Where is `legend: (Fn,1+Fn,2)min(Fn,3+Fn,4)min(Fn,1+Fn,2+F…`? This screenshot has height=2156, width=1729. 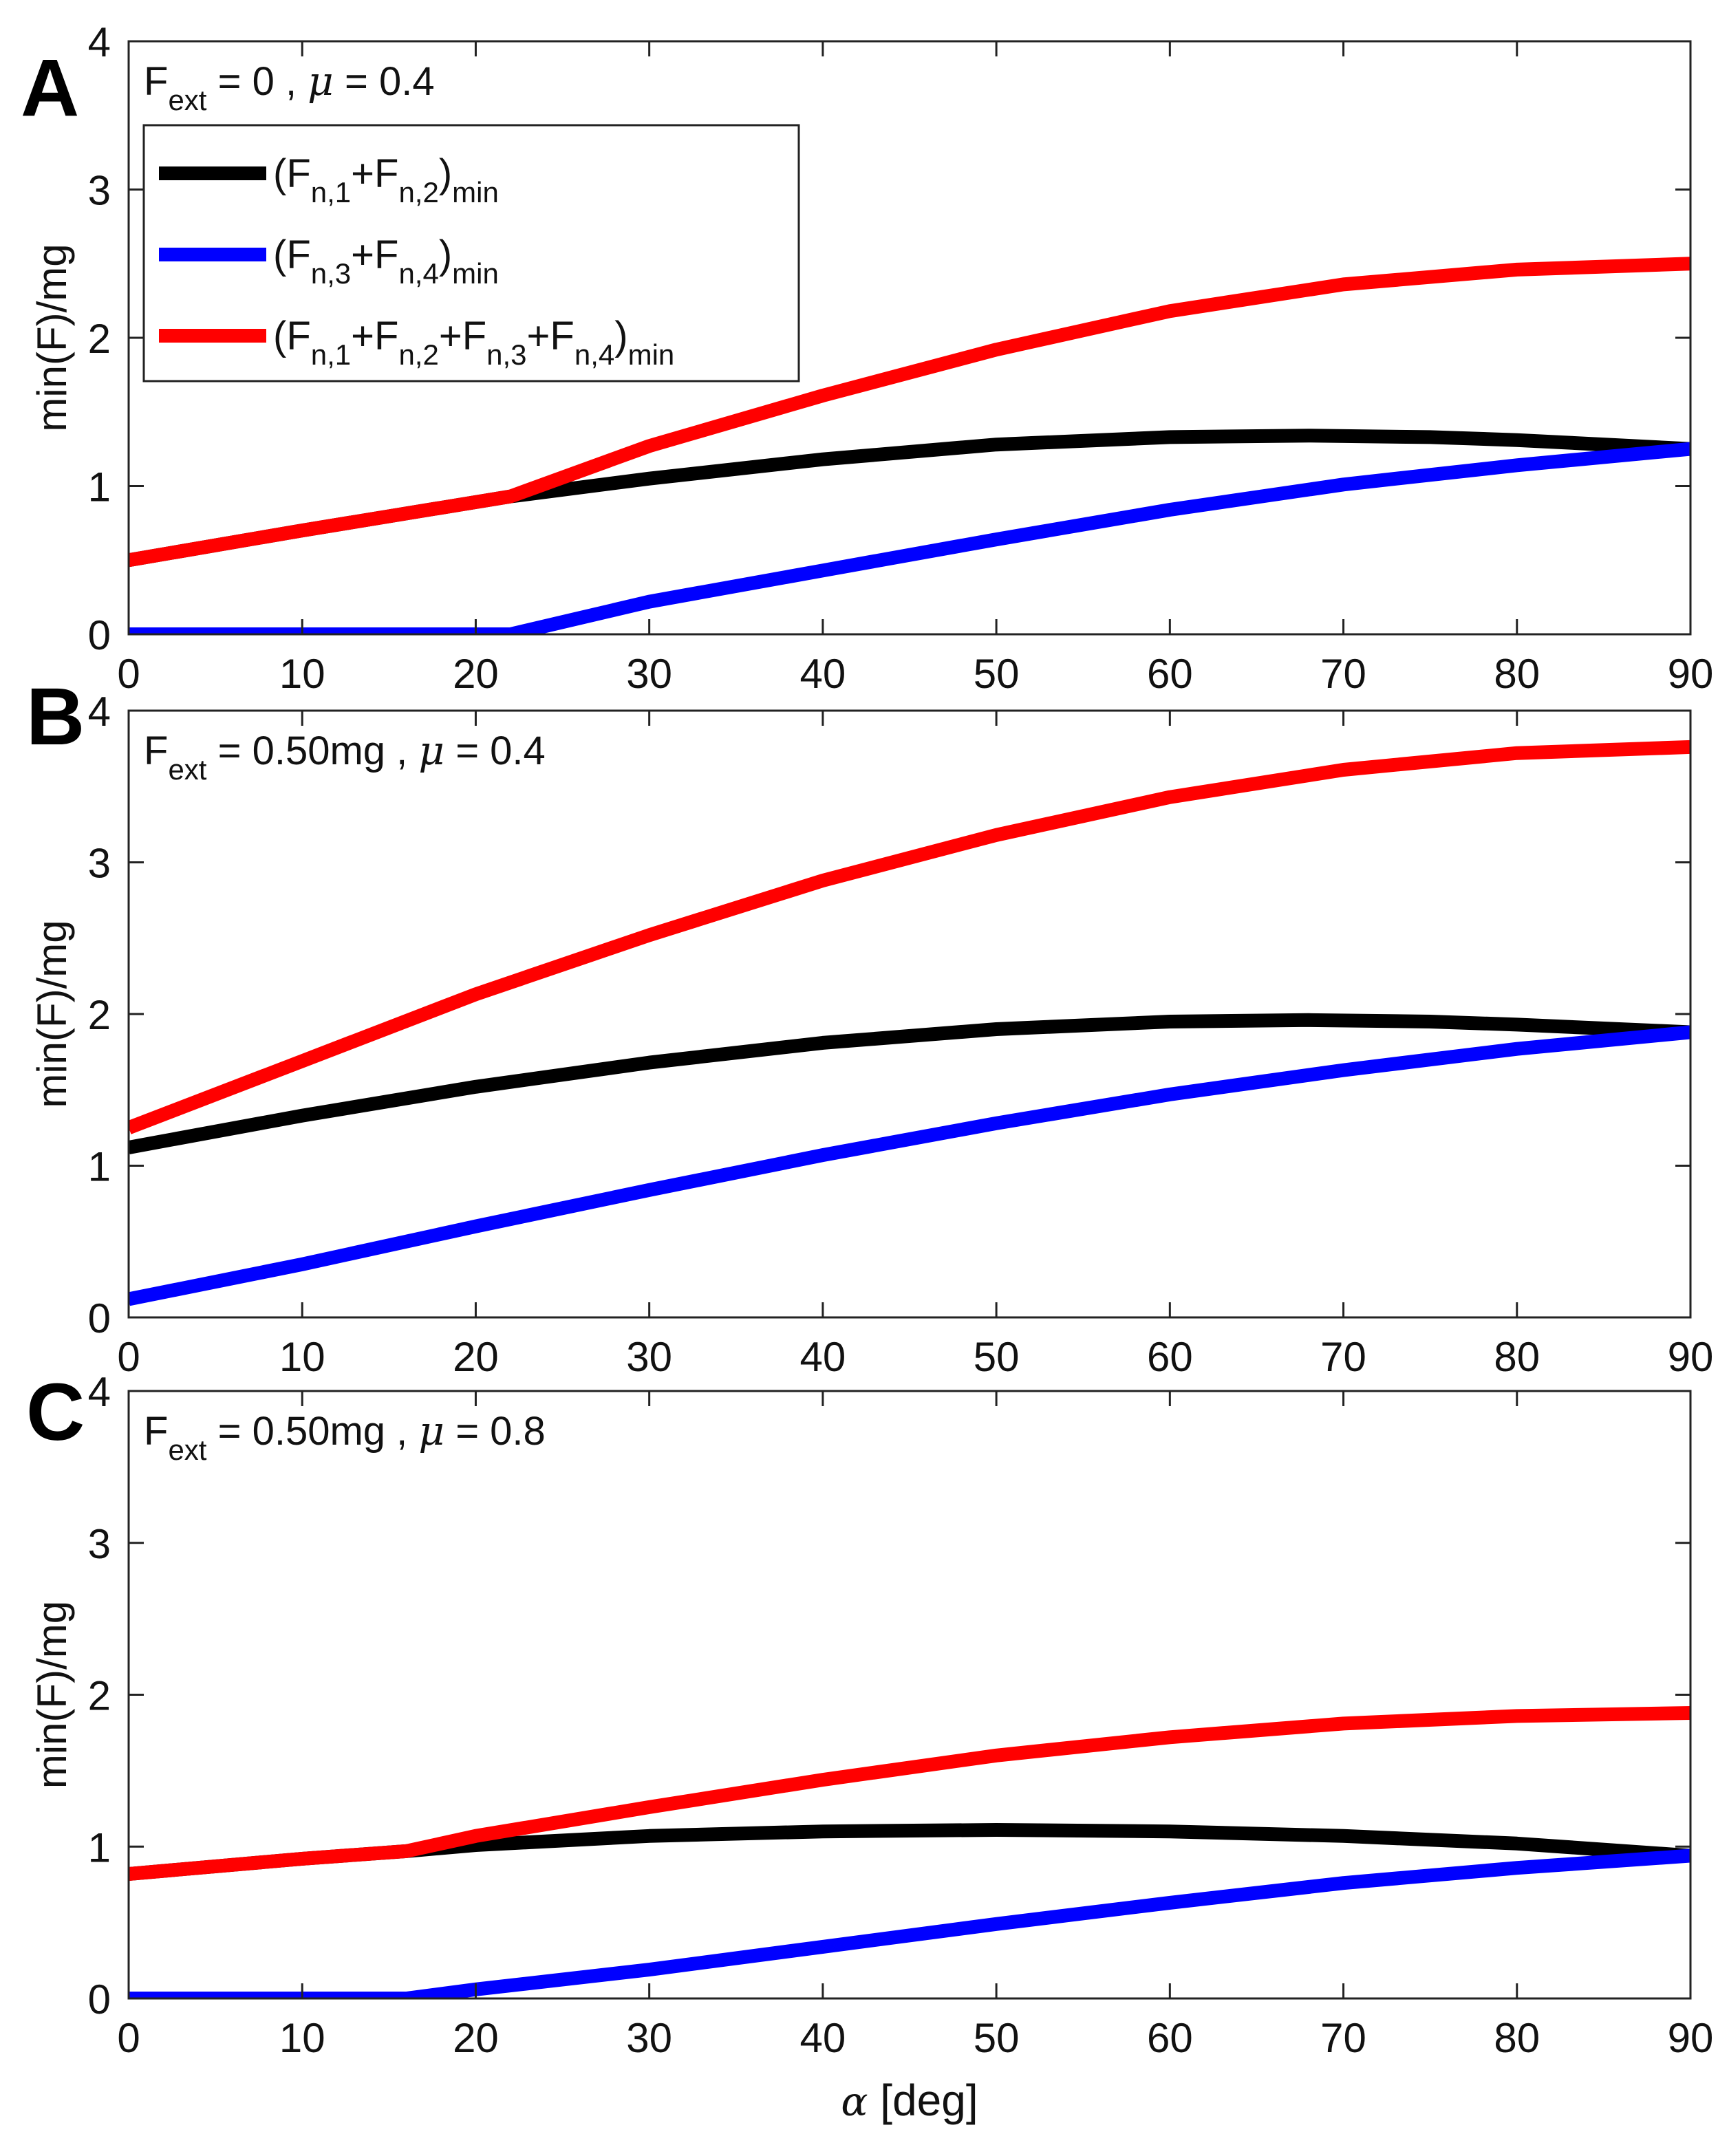
legend: (Fn,1+Fn,2)min(Fn,3+Fn,4)min(Fn,1+Fn,2+F… is located at coordinates (471, 253).